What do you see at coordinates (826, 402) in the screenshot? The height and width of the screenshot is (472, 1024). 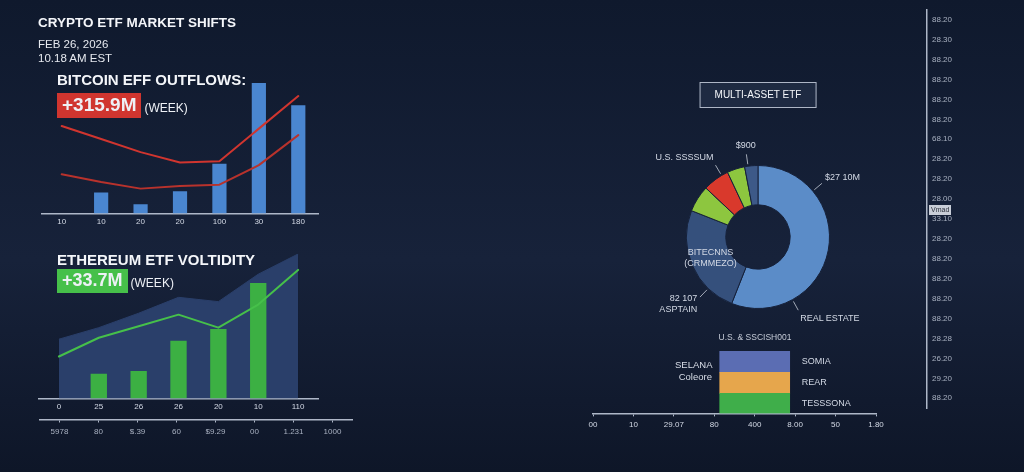 I see `series-label: TESSSONA` at bounding box center [826, 402].